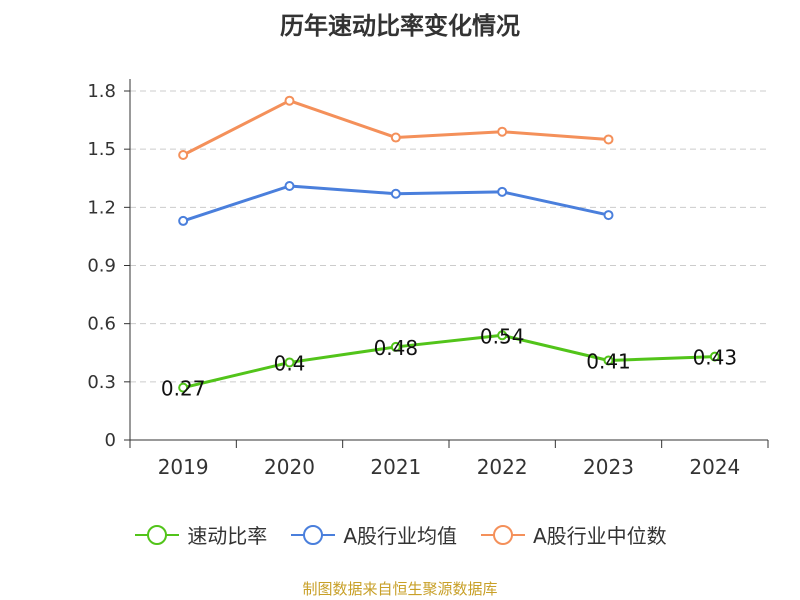 The image size is (800, 600). I want to click on x-tick-label: 2024, so click(714, 467).